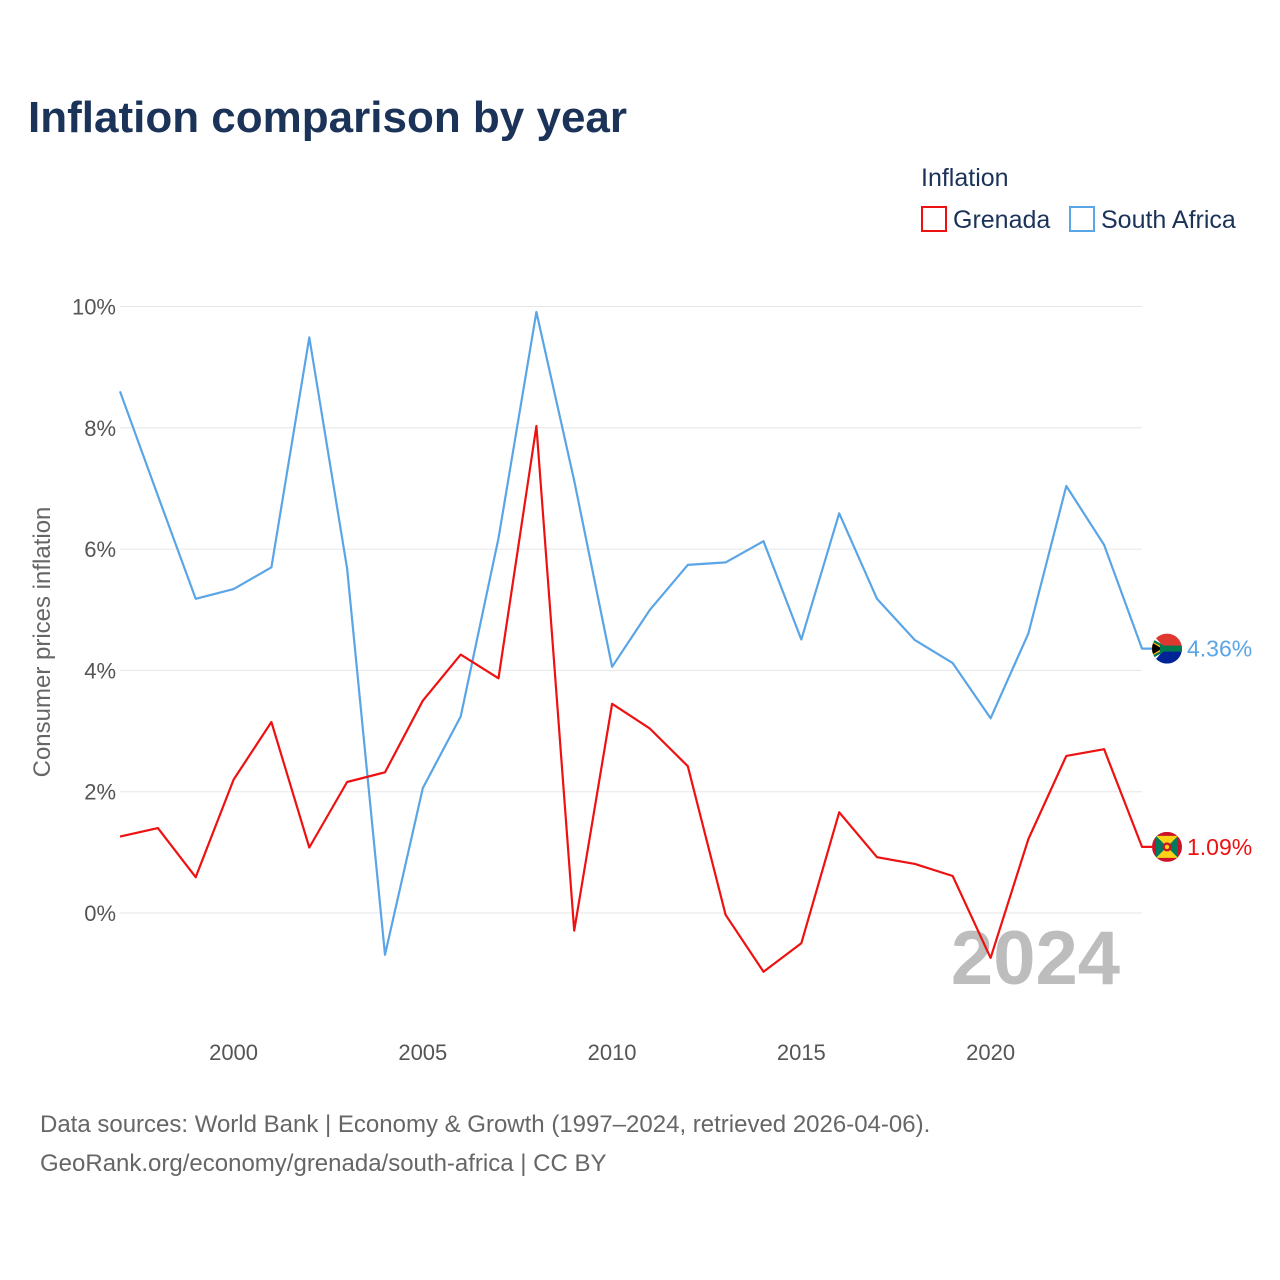 Image resolution: width=1280 pixels, height=1280 pixels. I want to click on y-tick-label: 2%, so click(100, 792).